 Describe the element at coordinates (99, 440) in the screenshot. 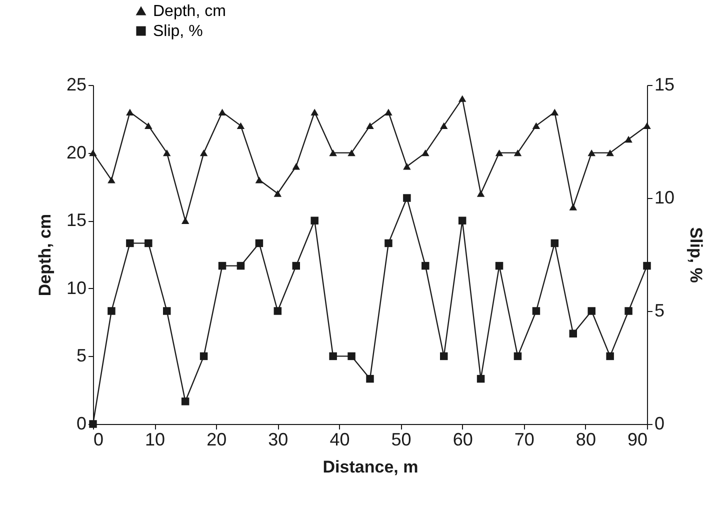

I see `x-tick-label: 0` at that location.